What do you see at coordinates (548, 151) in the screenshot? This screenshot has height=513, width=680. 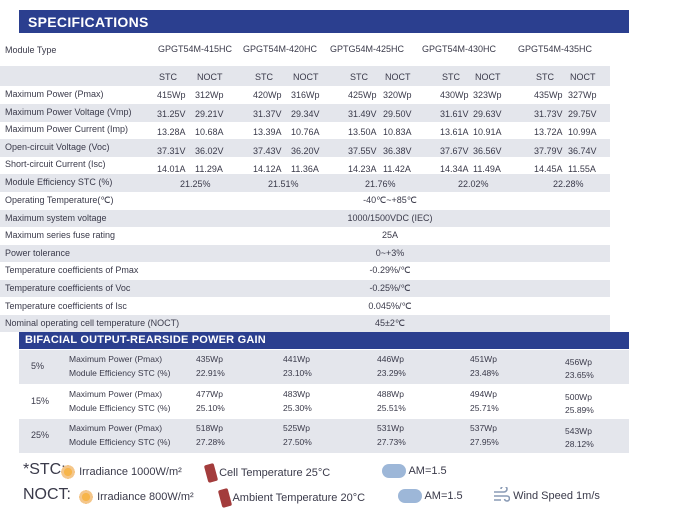 I see `row-value: 37.79V` at bounding box center [548, 151].